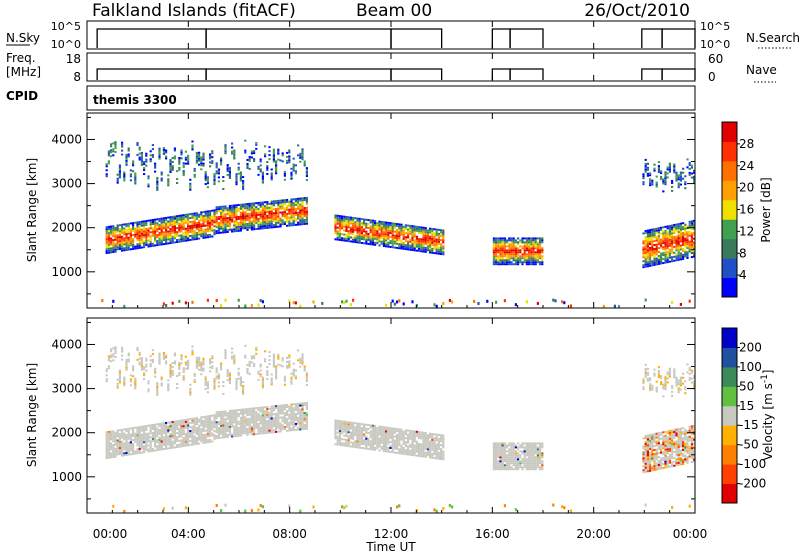 The height and width of the screenshot is (554, 800). Describe the element at coordinates (501, 38) in the screenshot. I see `nsky-trace-segment` at that location.